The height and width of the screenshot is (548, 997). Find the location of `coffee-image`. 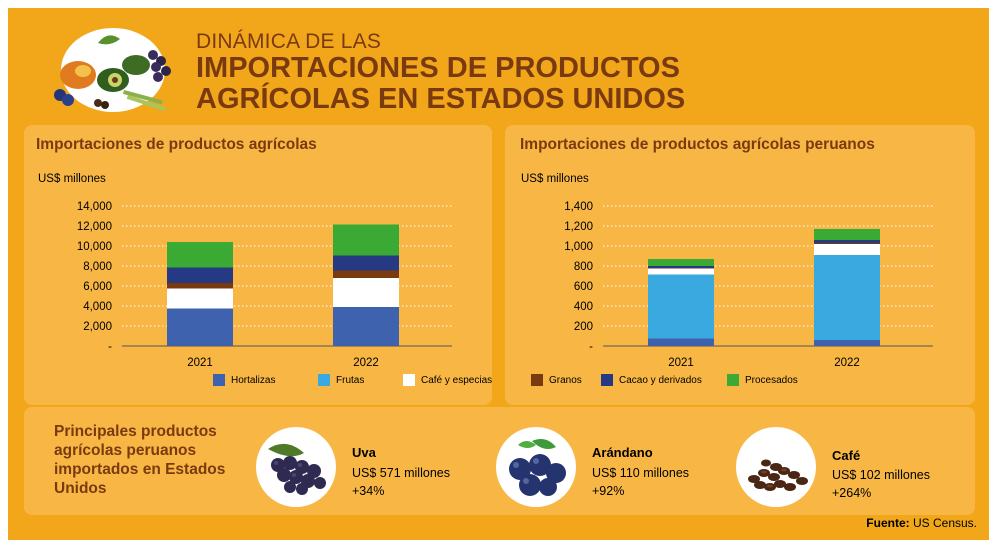

coffee-image is located at coordinates (776, 467).